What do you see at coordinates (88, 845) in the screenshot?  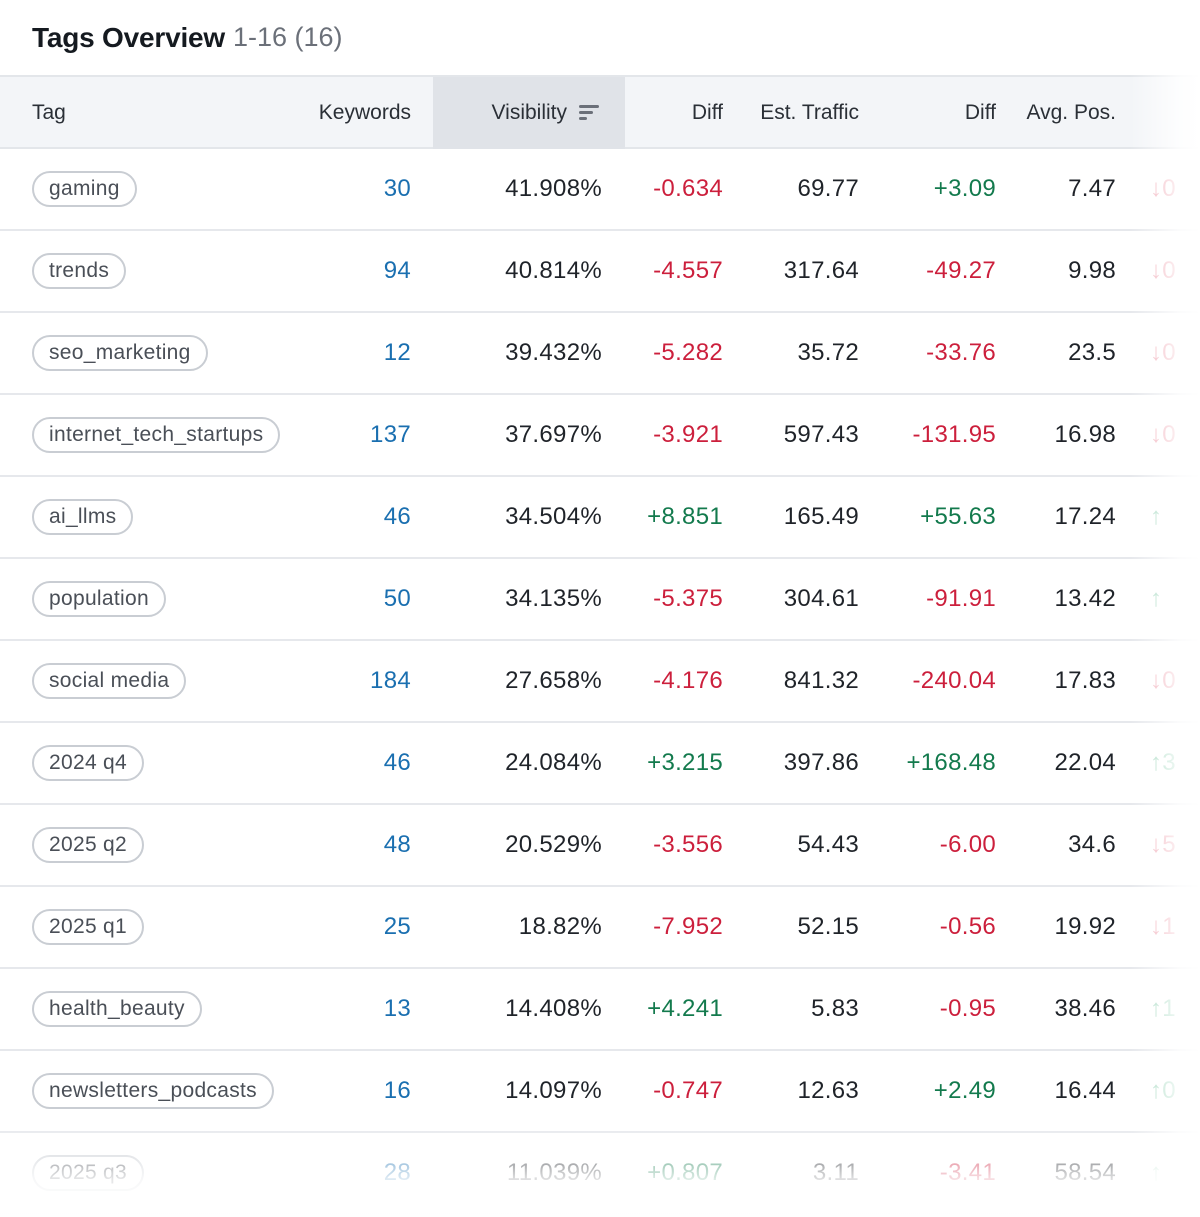 I see `tag-pill: 2025 q2` at bounding box center [88, 845].